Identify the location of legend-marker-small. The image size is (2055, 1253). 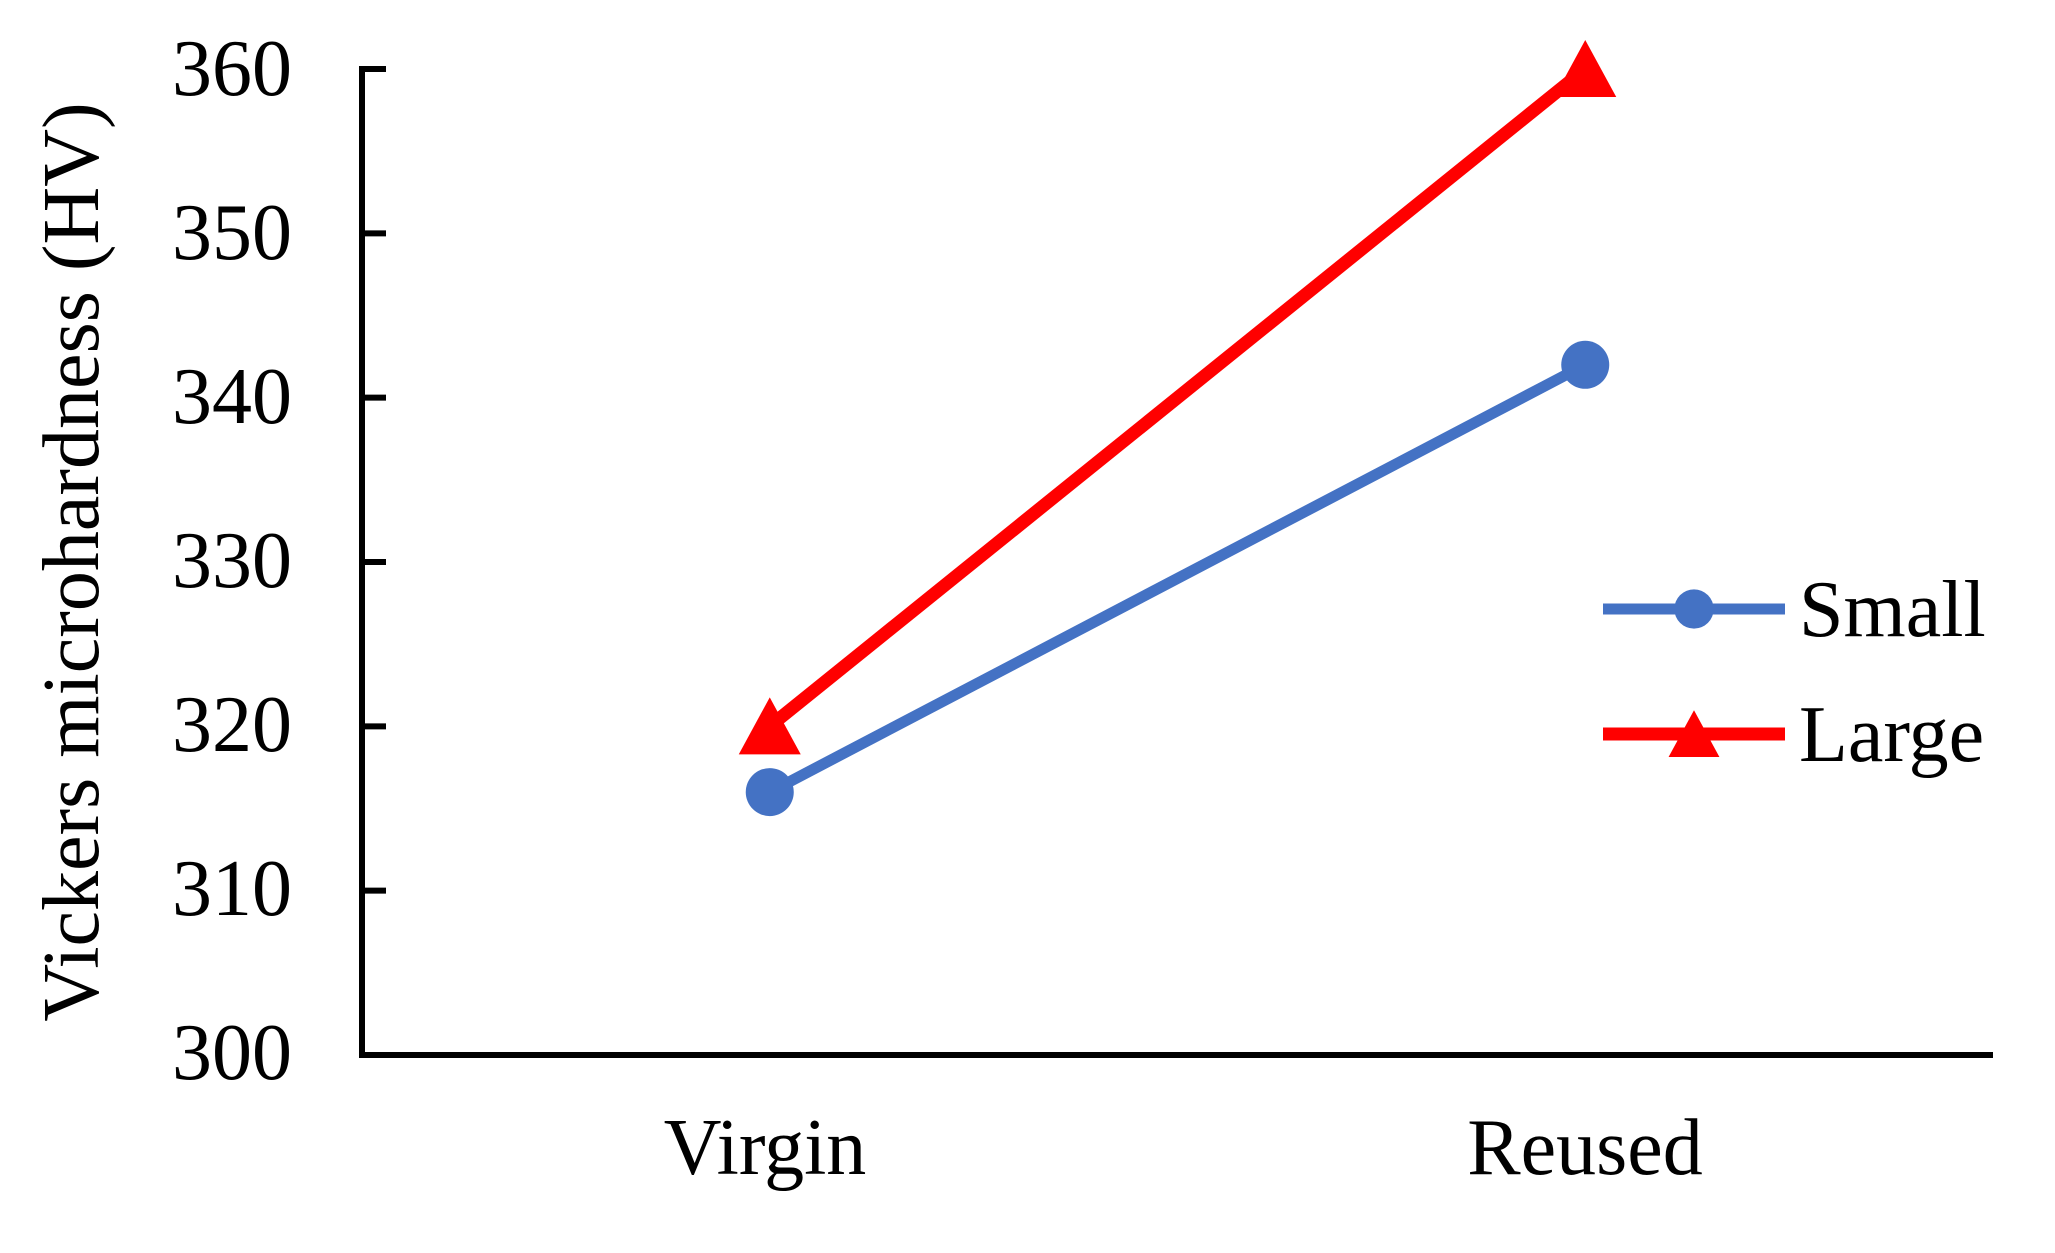
(1694, 609).